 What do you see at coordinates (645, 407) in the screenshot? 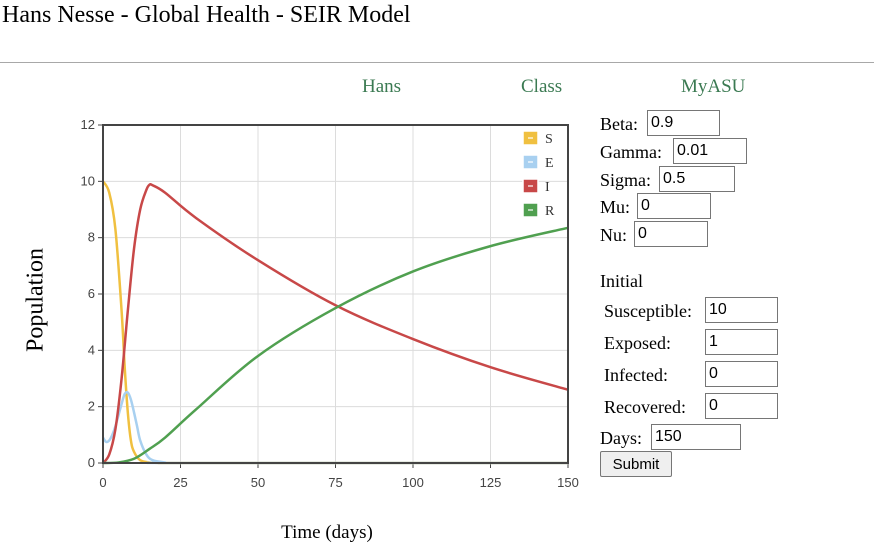
I see `recovered-label: Recovered:` at bounding box center [645, 407].